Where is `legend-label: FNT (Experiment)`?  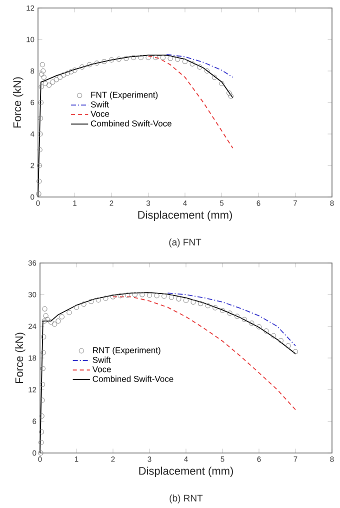
legend-label: FNT (Experiment) is located at coordinates (124, 96).